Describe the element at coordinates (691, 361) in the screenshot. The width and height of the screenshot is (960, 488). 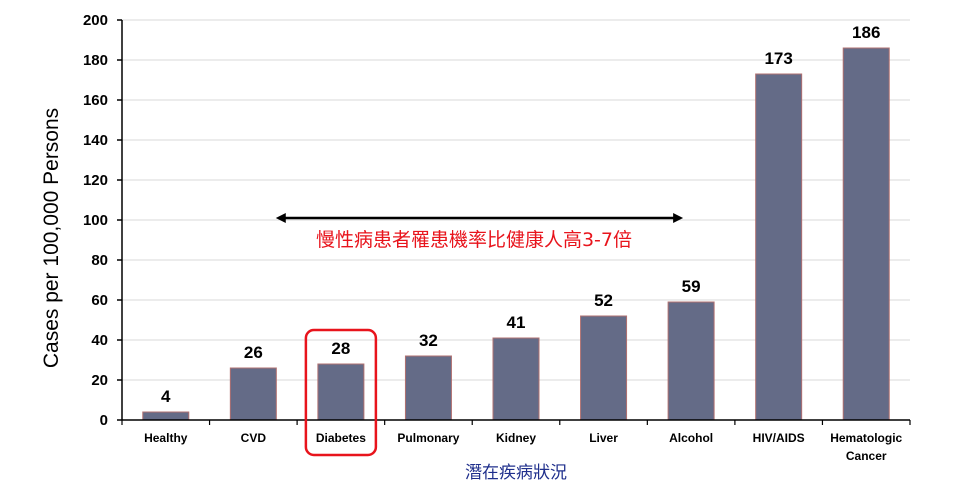
I see `bar-alcohol` at that location.